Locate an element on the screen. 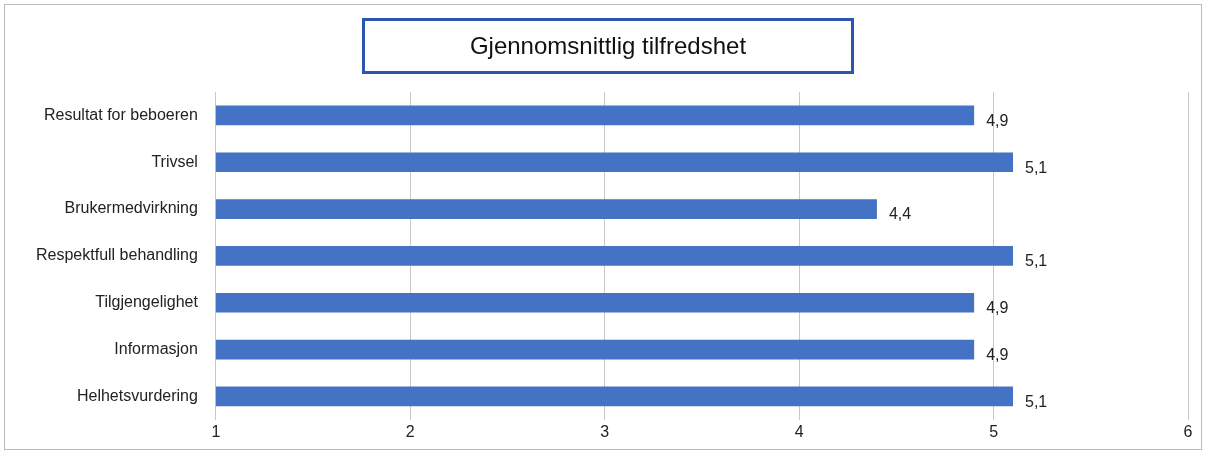 This screenshot has width=1208, height=455. x-tick-label: 1 is located at coordinates (216, 431).